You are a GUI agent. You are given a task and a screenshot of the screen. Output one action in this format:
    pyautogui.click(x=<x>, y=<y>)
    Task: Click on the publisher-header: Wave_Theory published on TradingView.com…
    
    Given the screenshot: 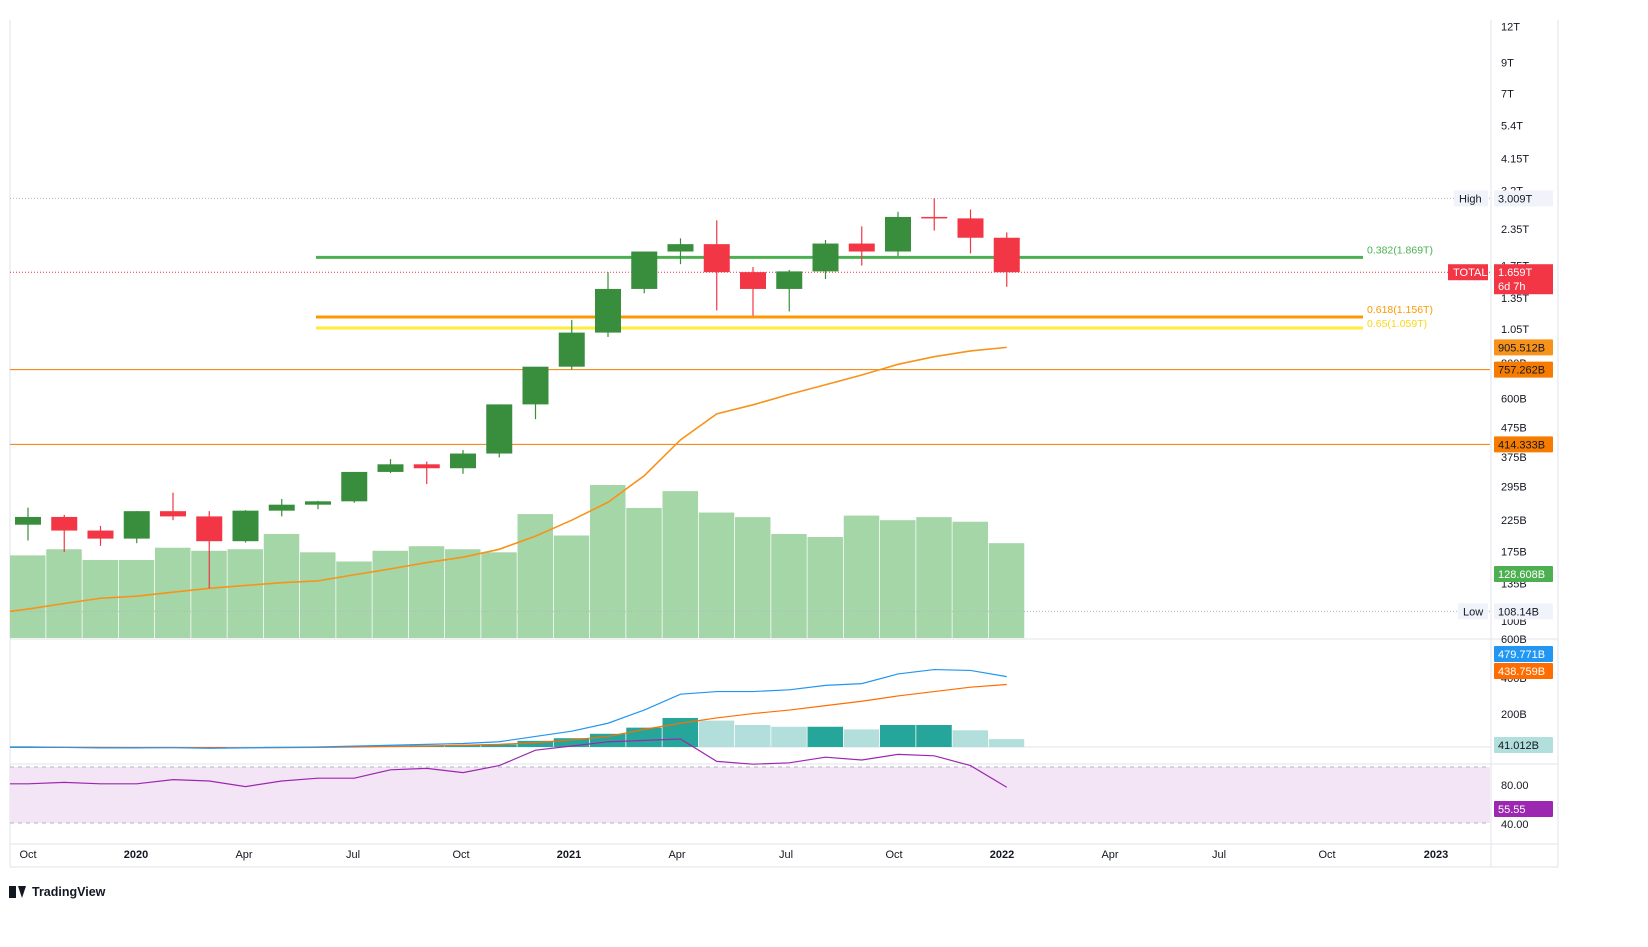 What is the action you would take?
    pyautogui.click(x=205, y=13)
    